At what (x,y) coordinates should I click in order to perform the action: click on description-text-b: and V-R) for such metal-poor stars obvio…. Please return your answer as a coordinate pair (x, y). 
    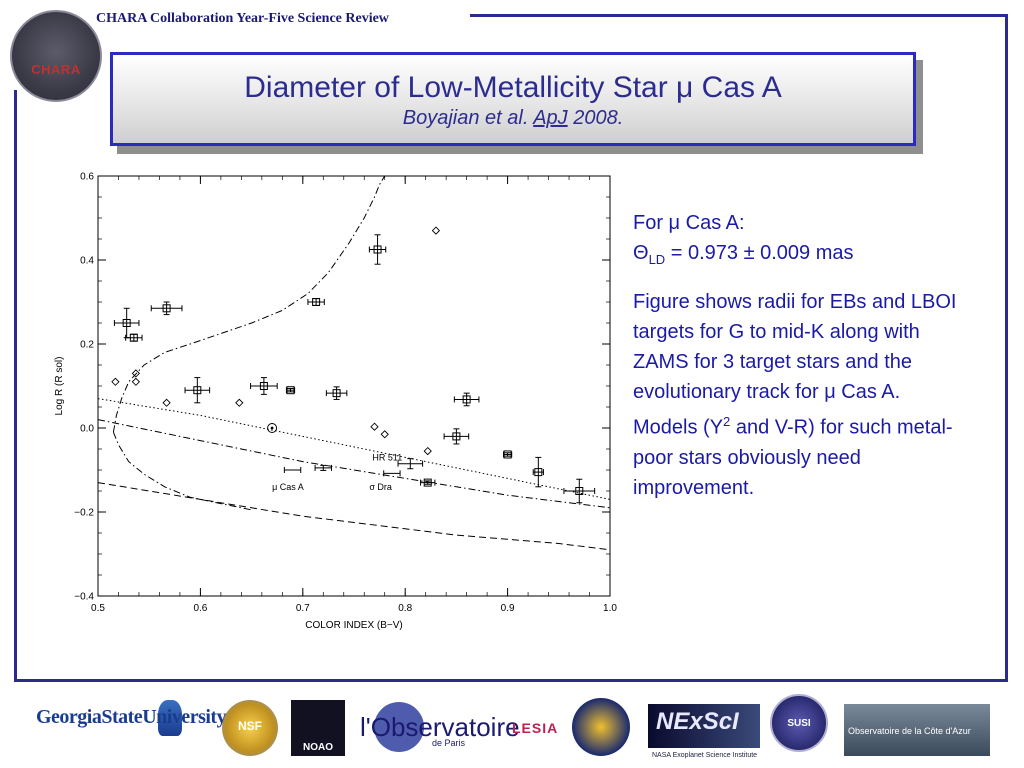
    Looking at the image, I should click on (793, 457).